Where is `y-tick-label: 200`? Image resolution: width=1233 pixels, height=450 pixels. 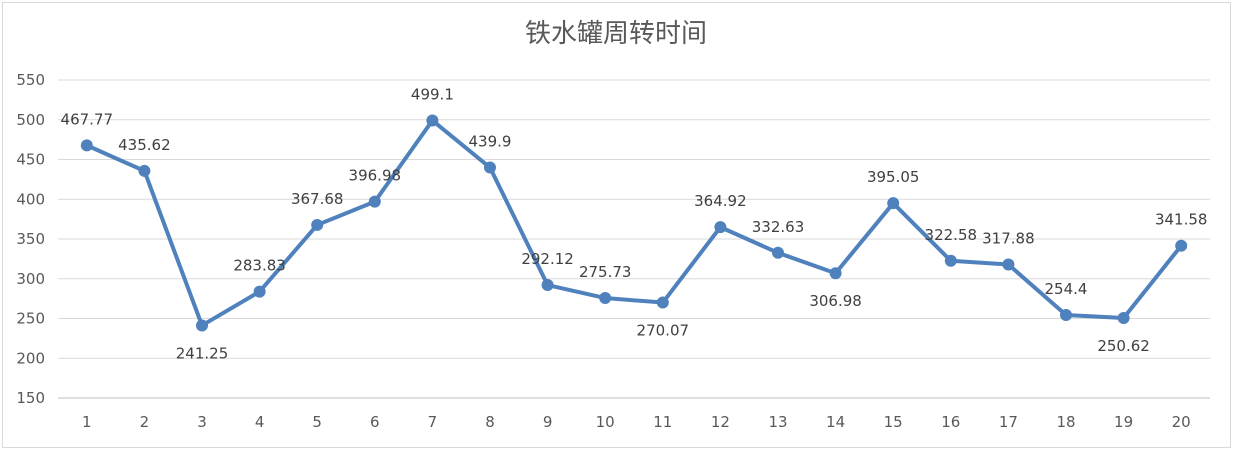
y-tick-label: 200 is located at coordinates (30, 358).